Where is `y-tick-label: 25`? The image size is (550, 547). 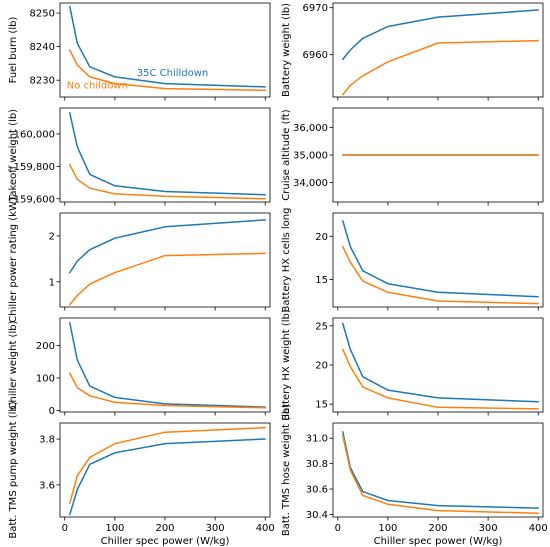
y-tick-label: 25 is located at coordinates (321, 326).